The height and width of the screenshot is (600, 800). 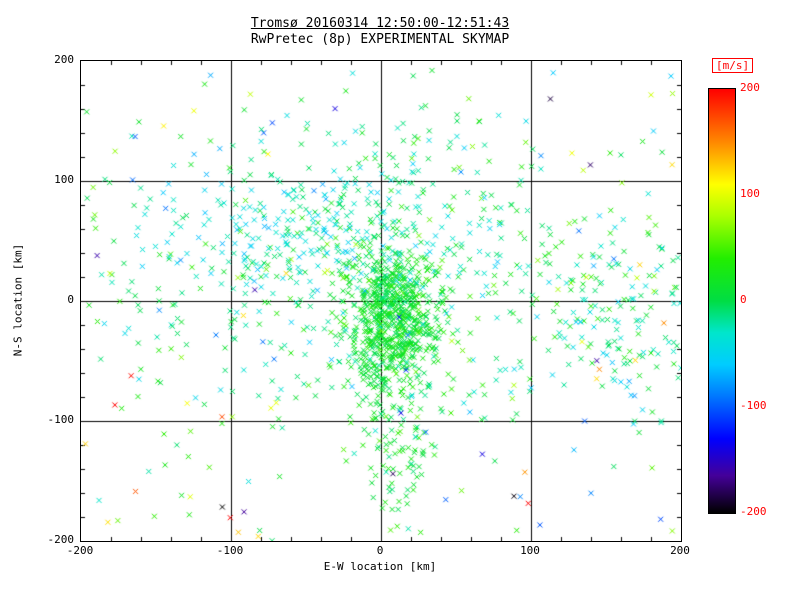 I want to click on x-tick-label: -200, so click(x=80, y=550).